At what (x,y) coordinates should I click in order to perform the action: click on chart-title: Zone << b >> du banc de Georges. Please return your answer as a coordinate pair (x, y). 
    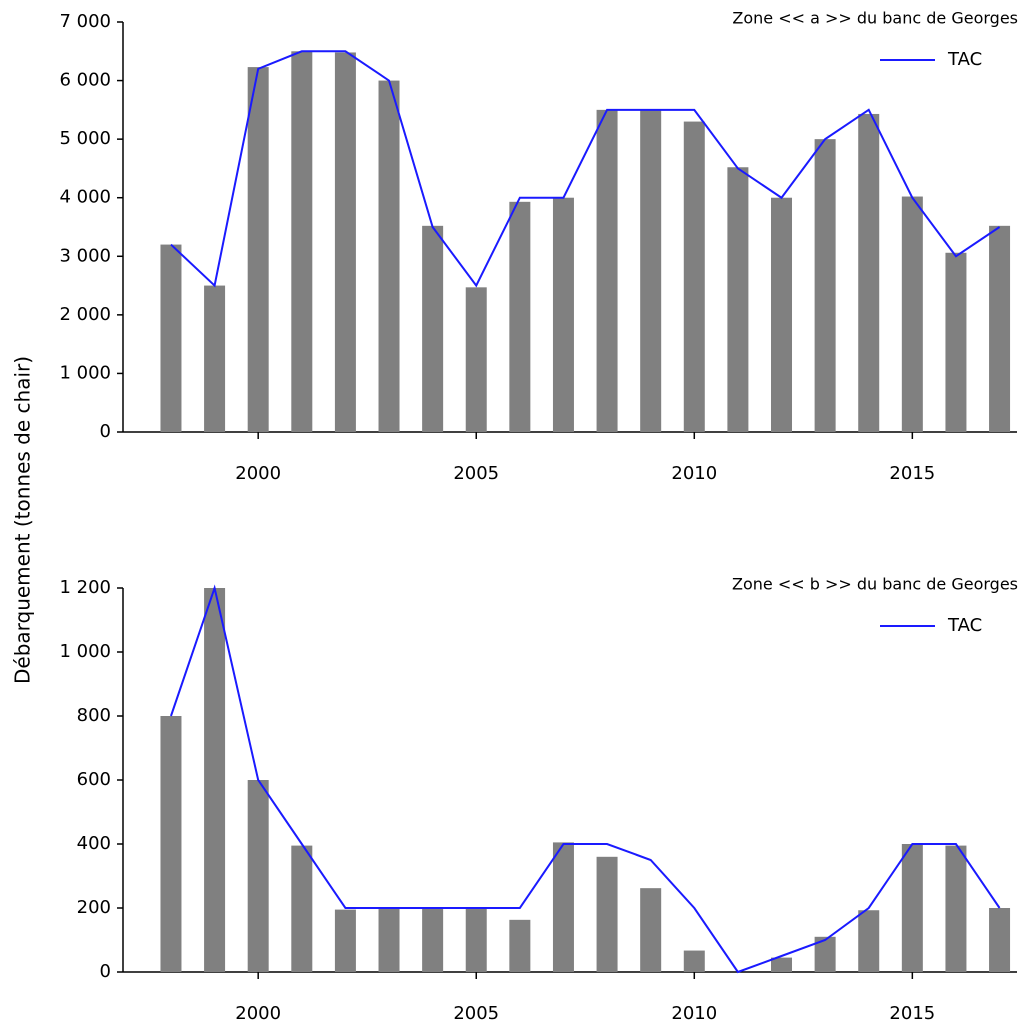
    Looking at the image, I should click on (875, 584).